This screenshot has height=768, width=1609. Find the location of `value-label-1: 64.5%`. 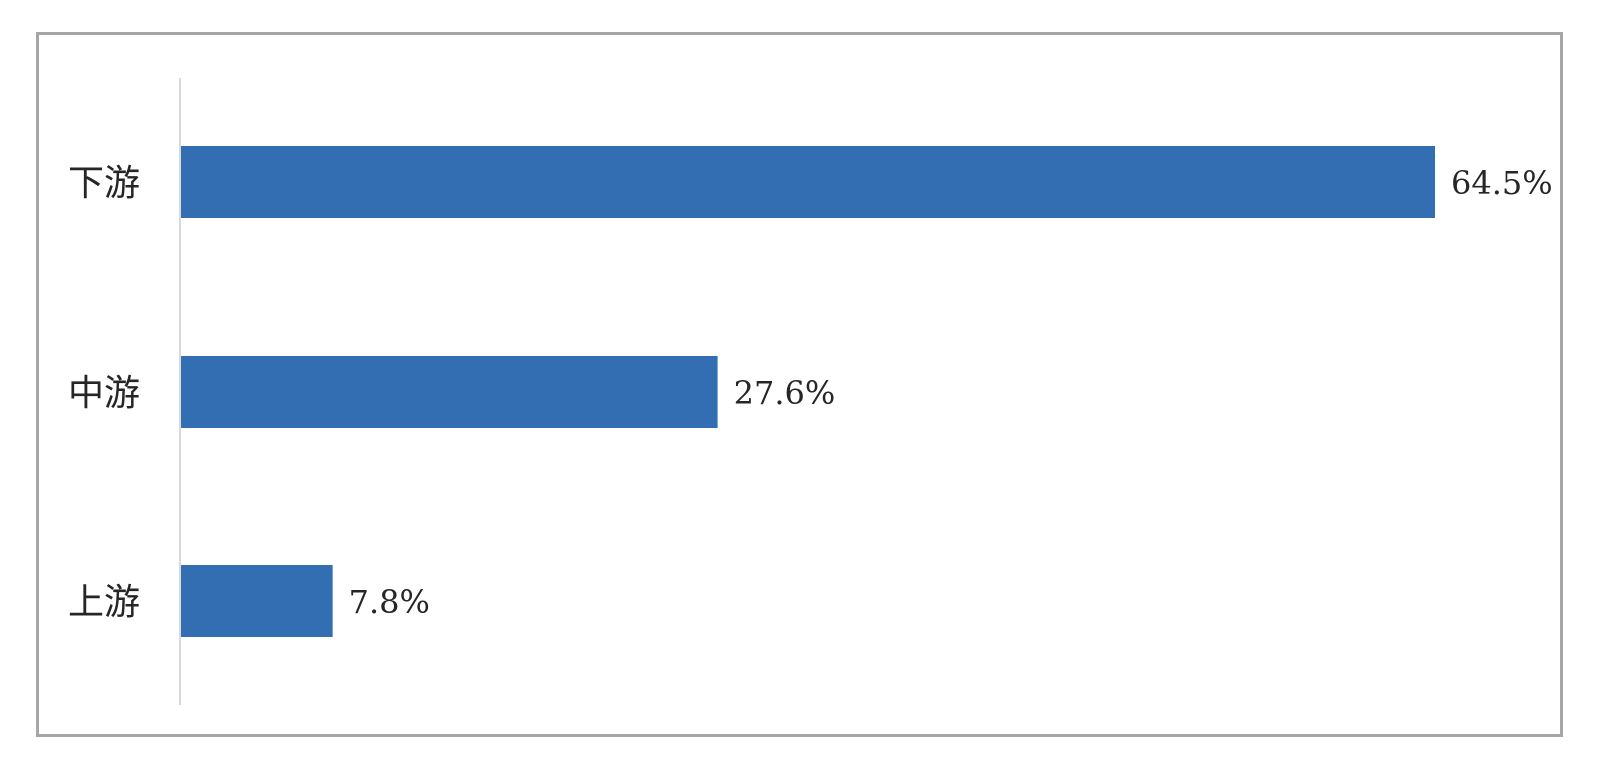

value-label-1: 64.5% is located at coordinates (1502, 183).